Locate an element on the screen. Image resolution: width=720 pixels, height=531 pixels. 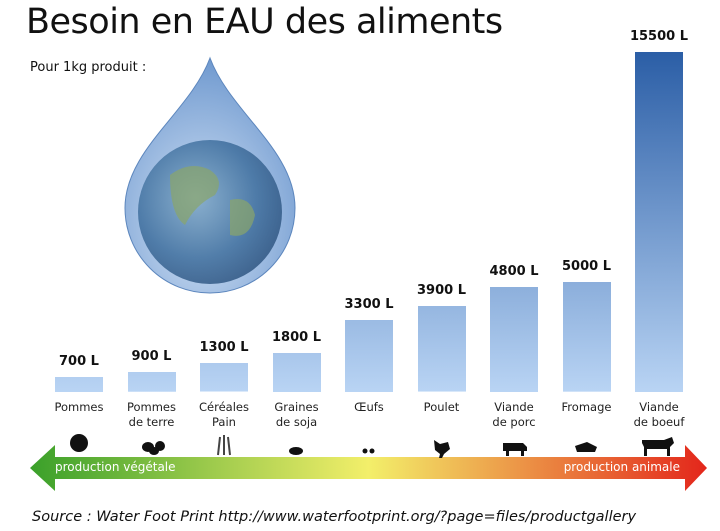
value-label: 5000 L is located at coordinates (586, 267).